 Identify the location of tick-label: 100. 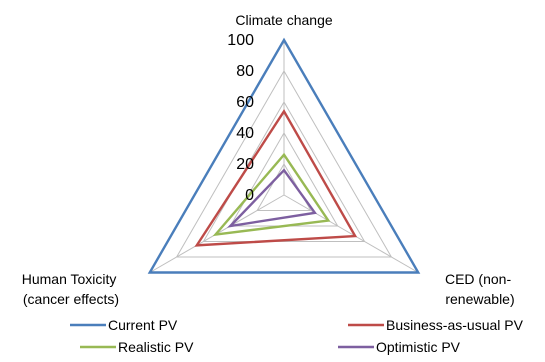
(240, 40).